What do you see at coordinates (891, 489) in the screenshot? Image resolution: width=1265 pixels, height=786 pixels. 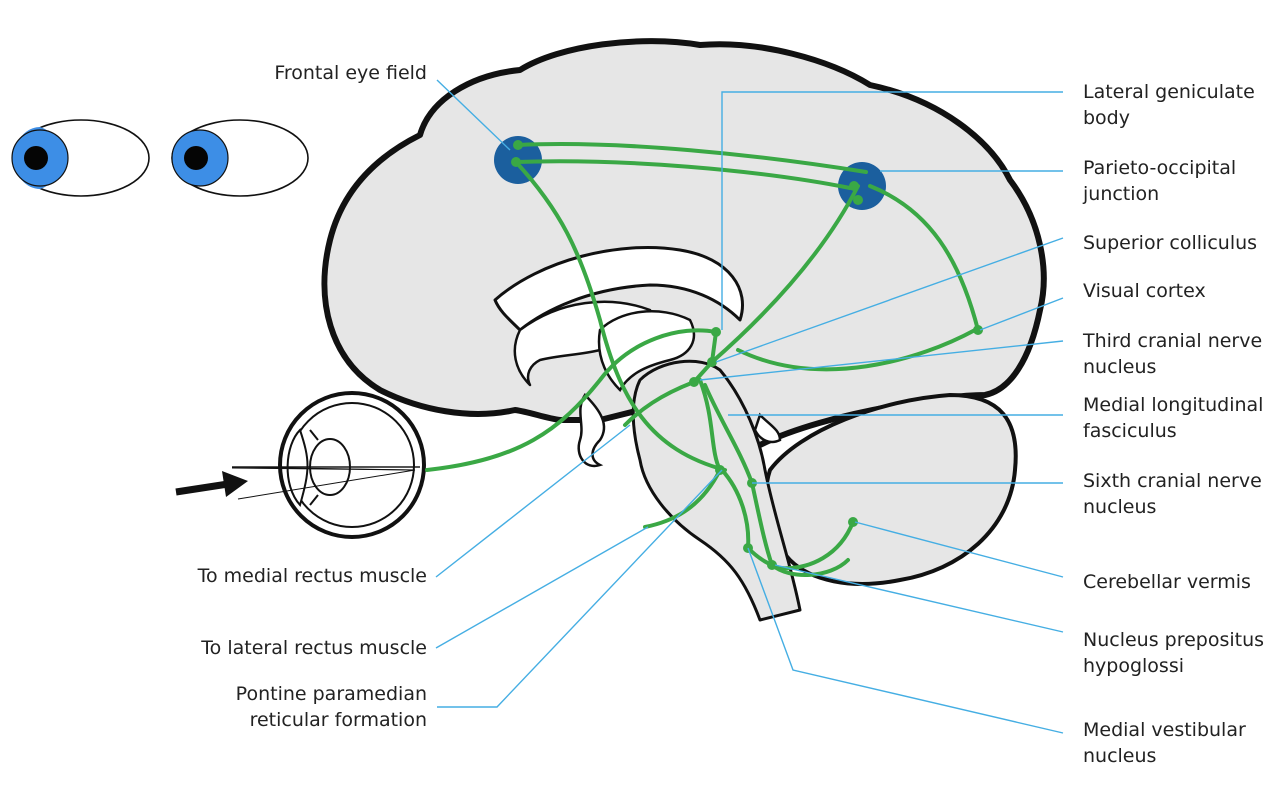 I see `cerebellum` at bounding box center [891, 489].